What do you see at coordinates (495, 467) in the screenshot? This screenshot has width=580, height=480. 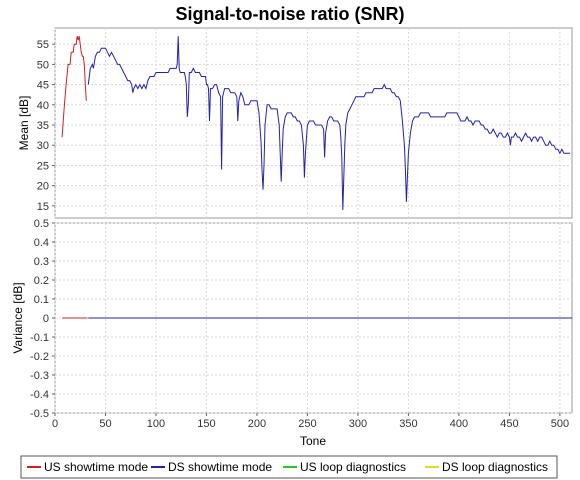 I see `legend-label: DS loop diagnostics` at bounding box center [495, 467].